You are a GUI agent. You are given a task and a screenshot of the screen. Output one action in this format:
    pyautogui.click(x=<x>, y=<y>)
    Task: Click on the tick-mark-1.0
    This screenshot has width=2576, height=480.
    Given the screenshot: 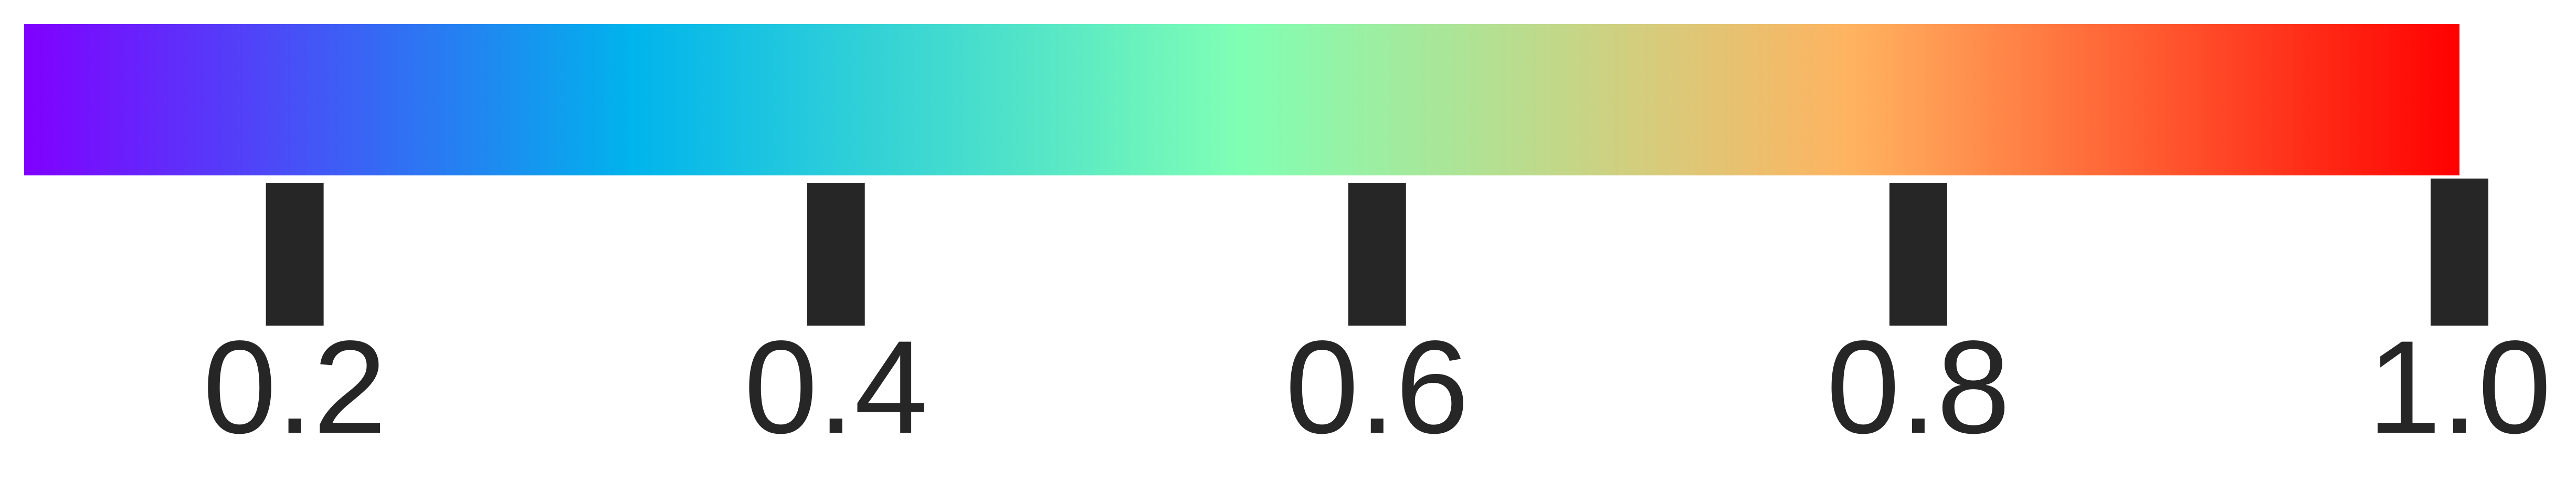 What is the action you would take?
    pyautogui.click(x=2459, y=252)
    